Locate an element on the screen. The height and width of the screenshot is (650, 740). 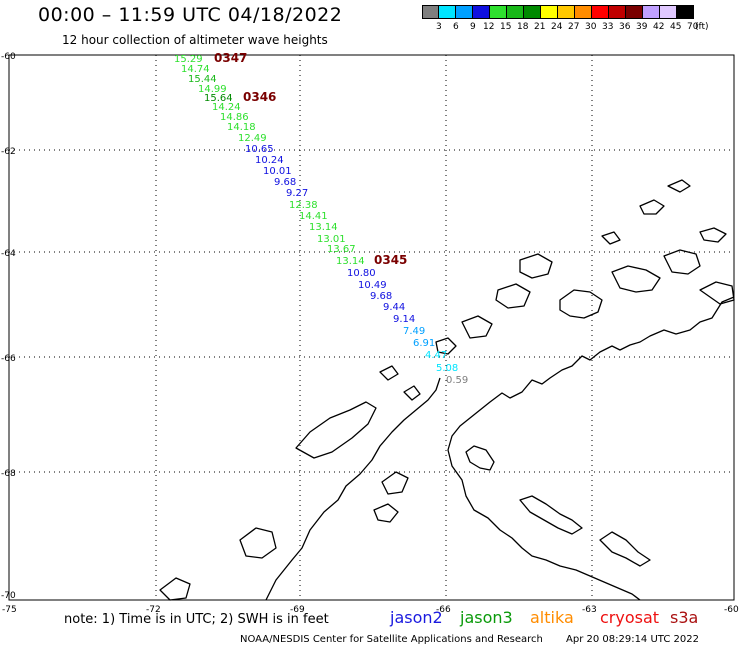
lon-axis-labels: -75 -72 -69 -66 -63 -60 is located at coordinates (370, 610).